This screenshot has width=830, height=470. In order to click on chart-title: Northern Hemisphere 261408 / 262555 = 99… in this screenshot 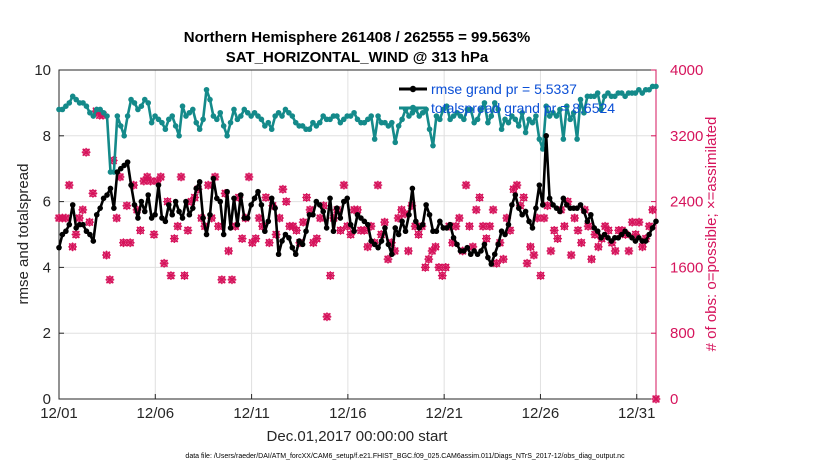, I will do `click(357, 37)`.